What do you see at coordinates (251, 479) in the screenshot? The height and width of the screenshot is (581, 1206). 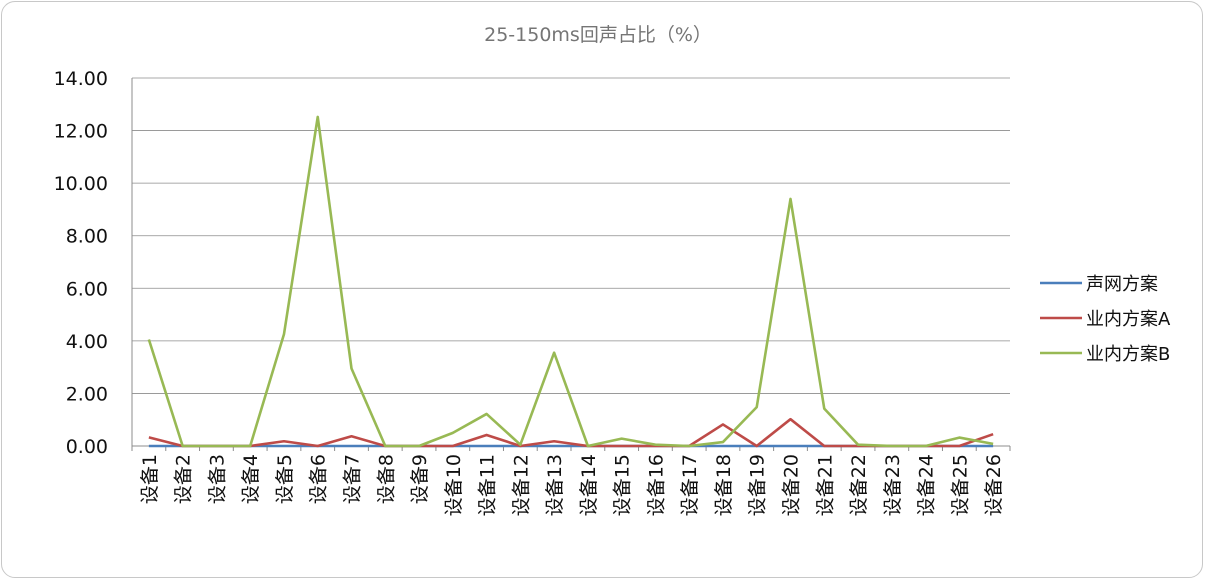 I see `x-tick-label: 设备4` at bounding box center [251, 479].